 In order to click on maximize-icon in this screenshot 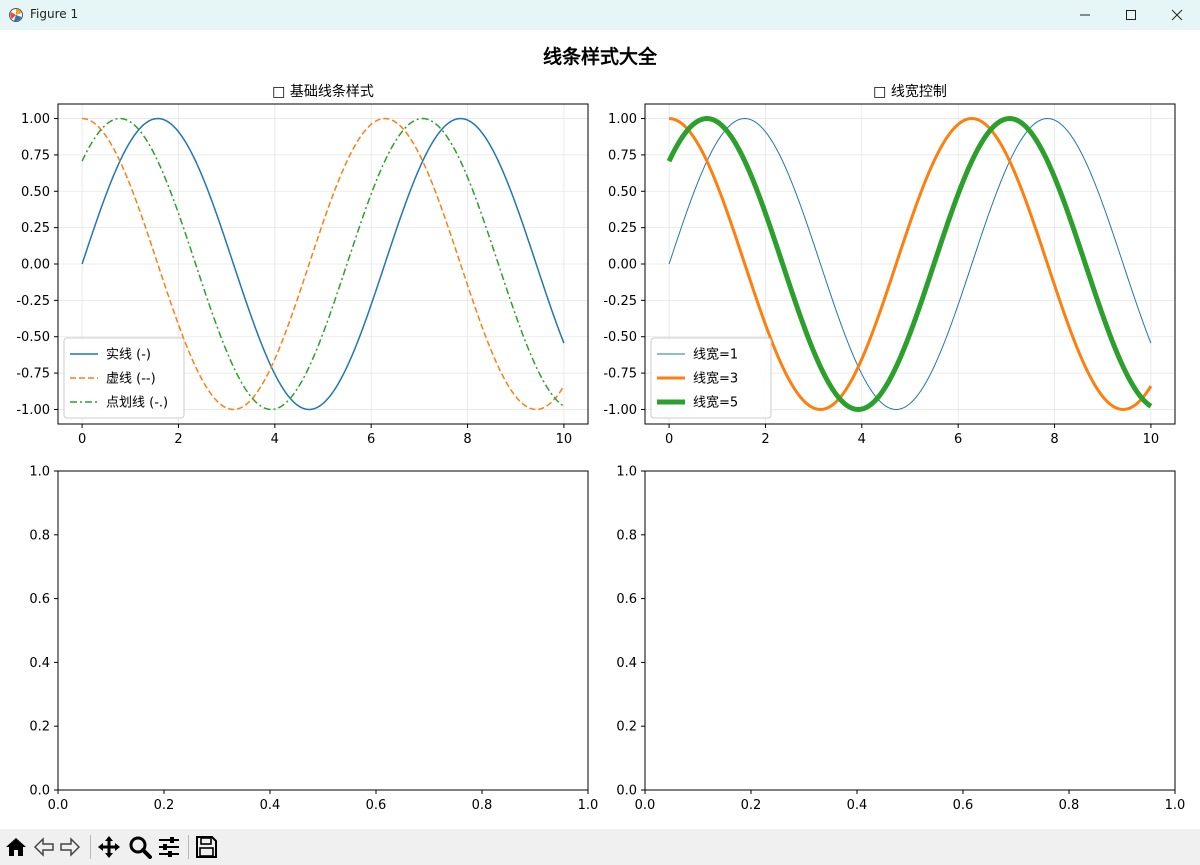, I will do `click(1131, 15)`.